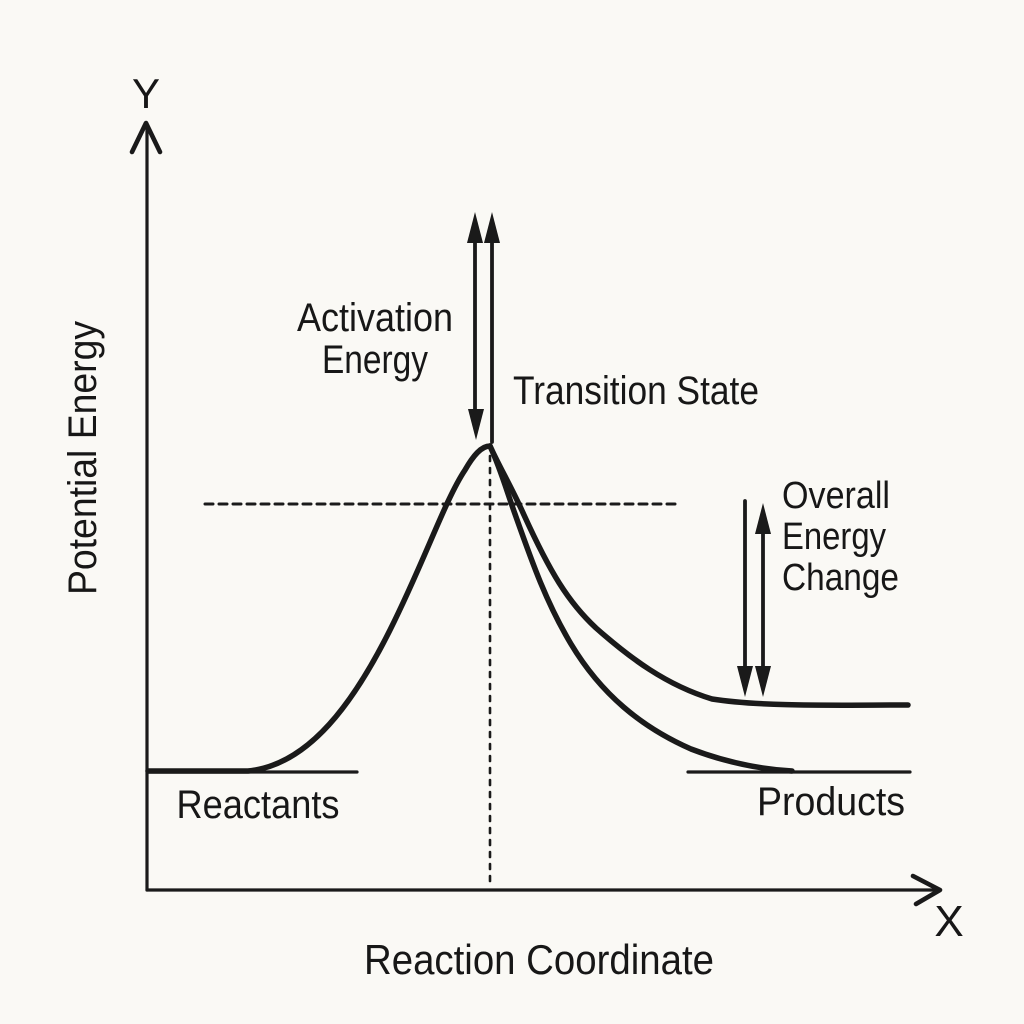 Image resolution: width=1024 pixels, height=1024 pixels. What do you see at coordinates (492, 227) in the screenshot?
I see `activation-energy-arrow-right-head-up` at bounding box center [492, 227].